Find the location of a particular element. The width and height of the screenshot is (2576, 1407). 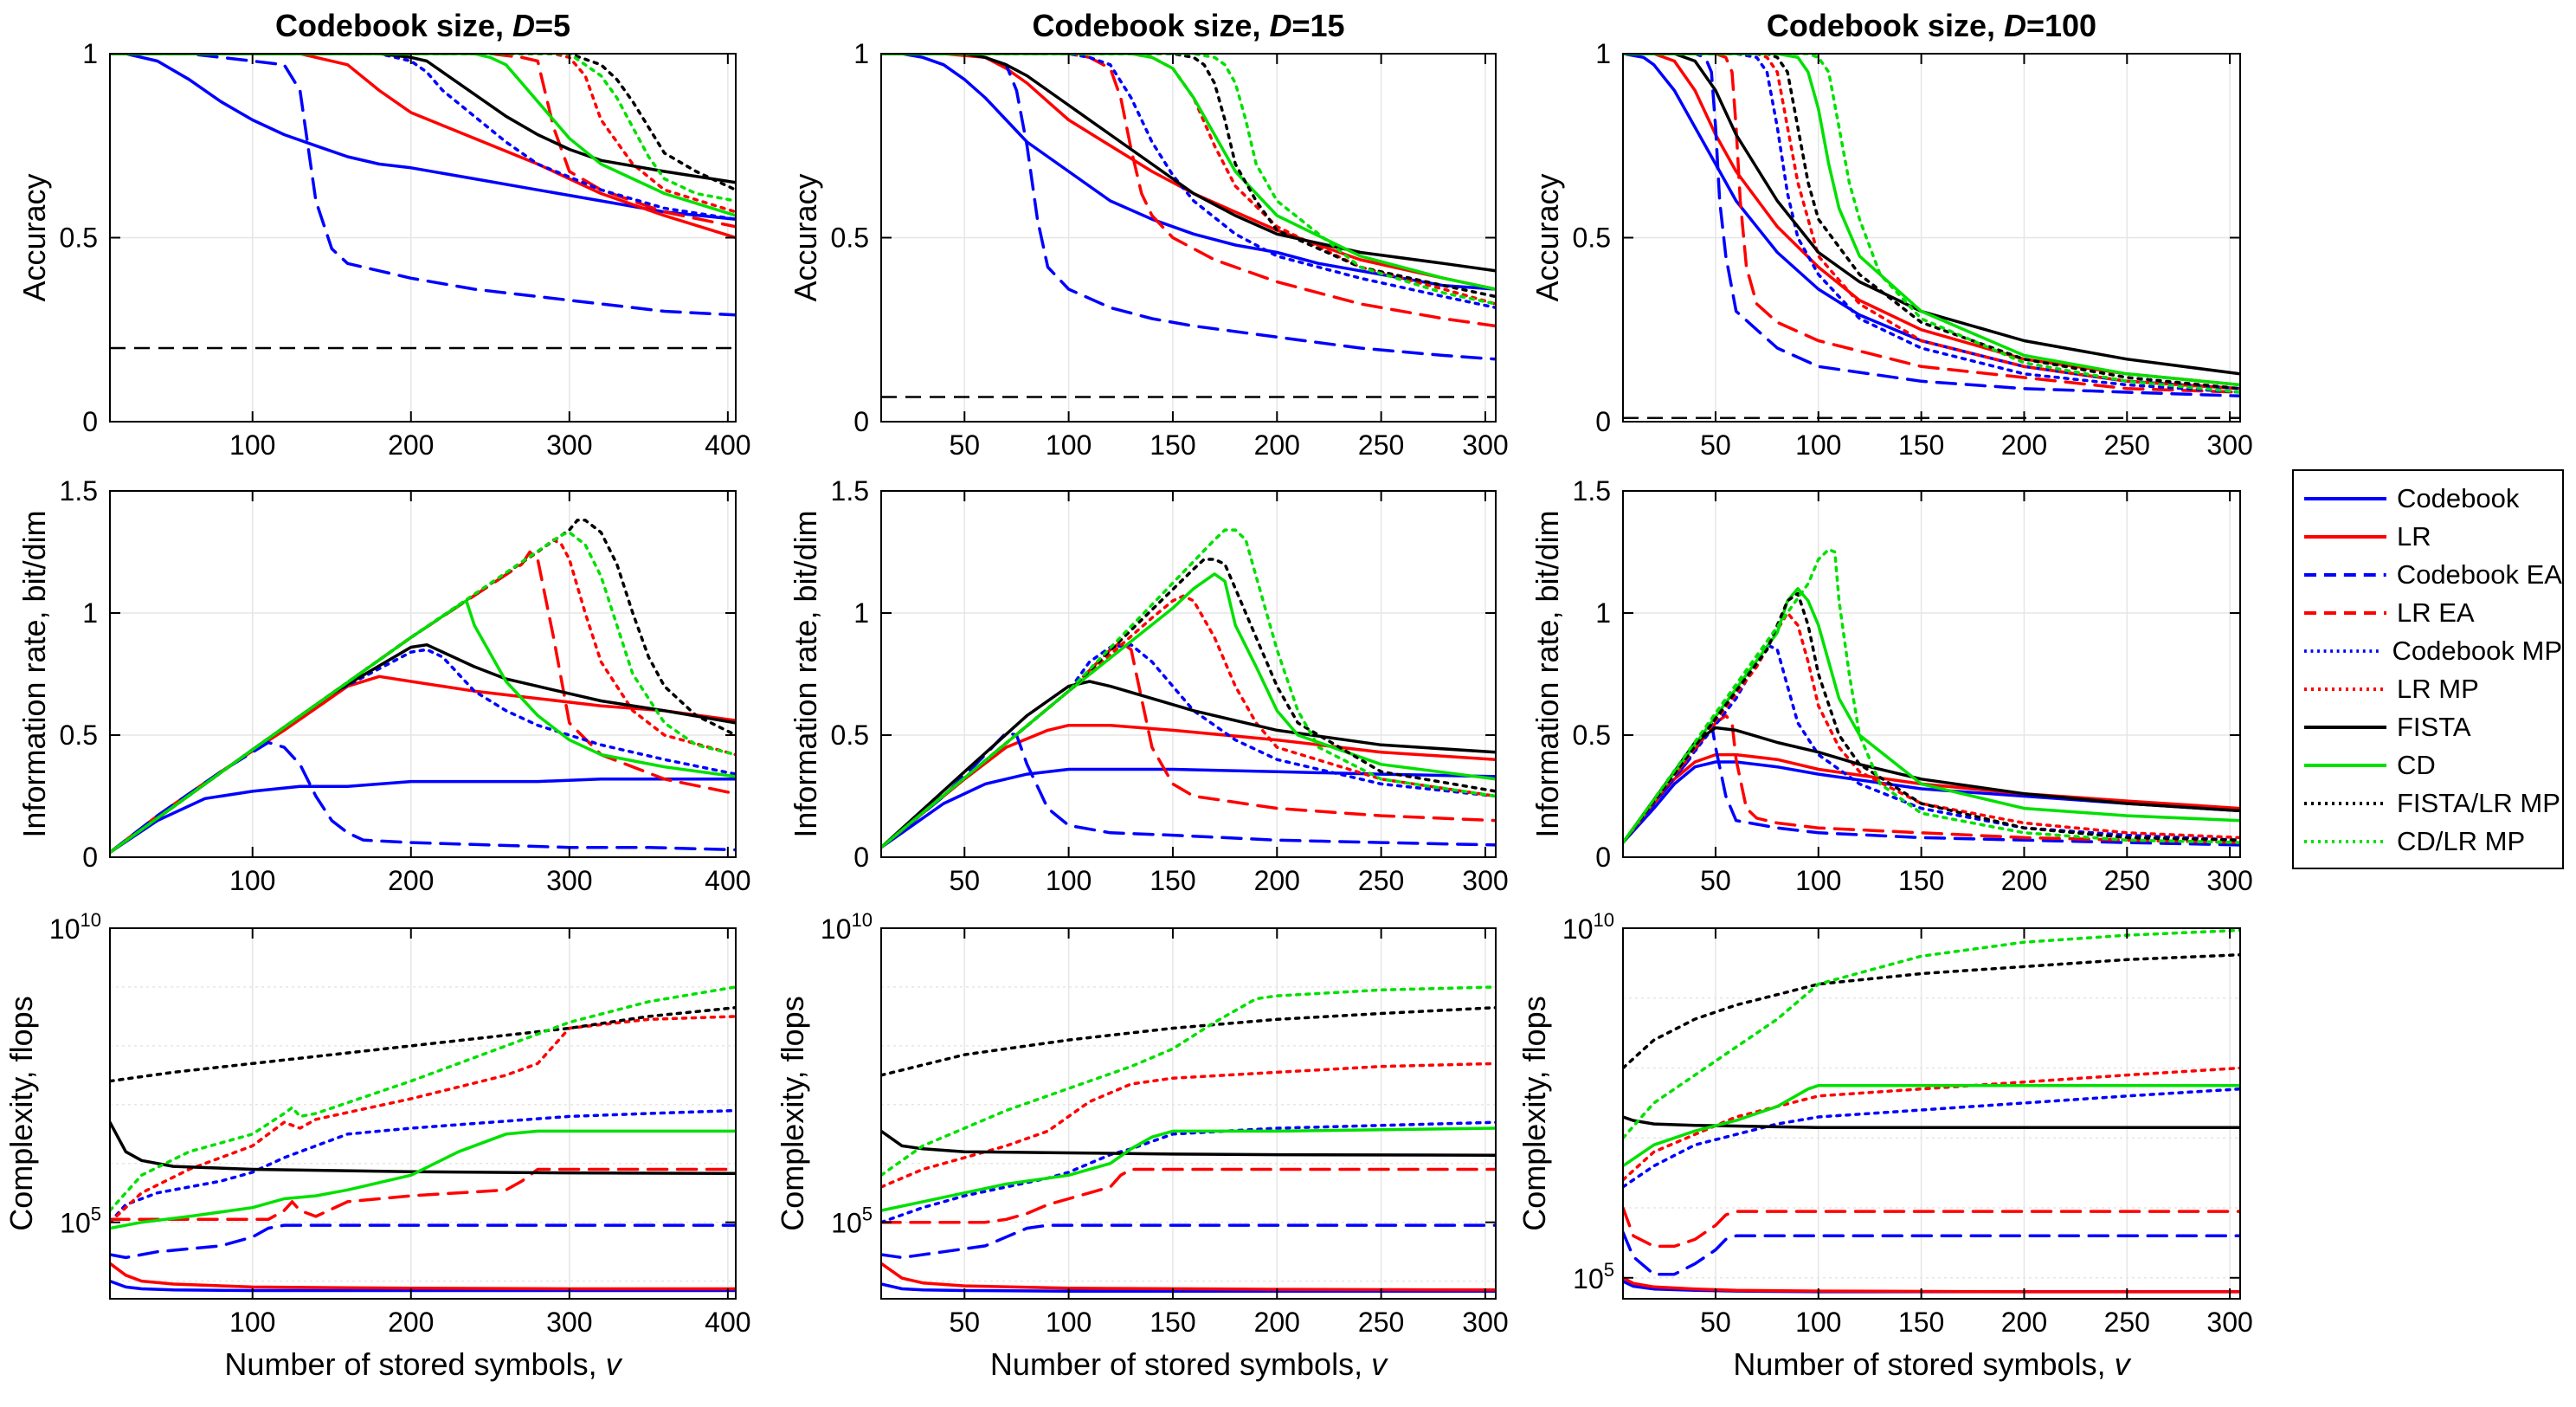

y-axis-label: Complexity, flops is located at coordinates (21, 1113).